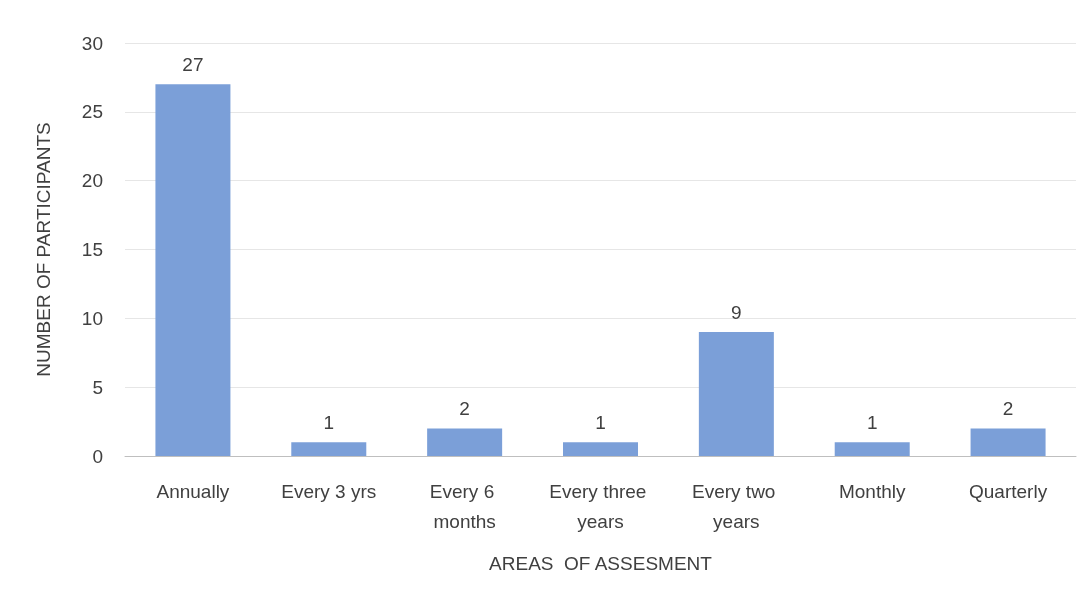  What do you see at coordinates (97, 456) in the screenshot?
I see `y-tick-label: 0` at bounding box center [97, 456].